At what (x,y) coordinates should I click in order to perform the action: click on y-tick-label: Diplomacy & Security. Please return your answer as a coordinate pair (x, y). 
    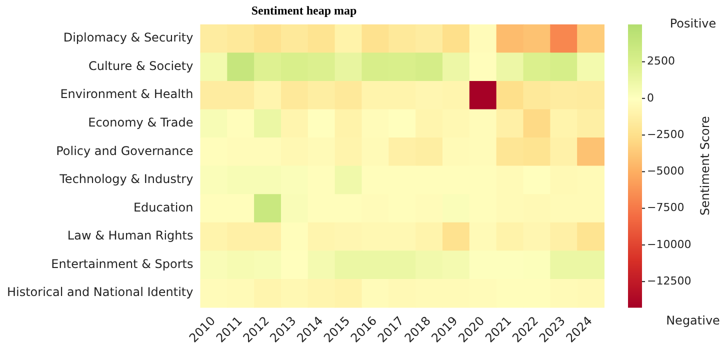
    Looking at the image, I should click on (128, 37).